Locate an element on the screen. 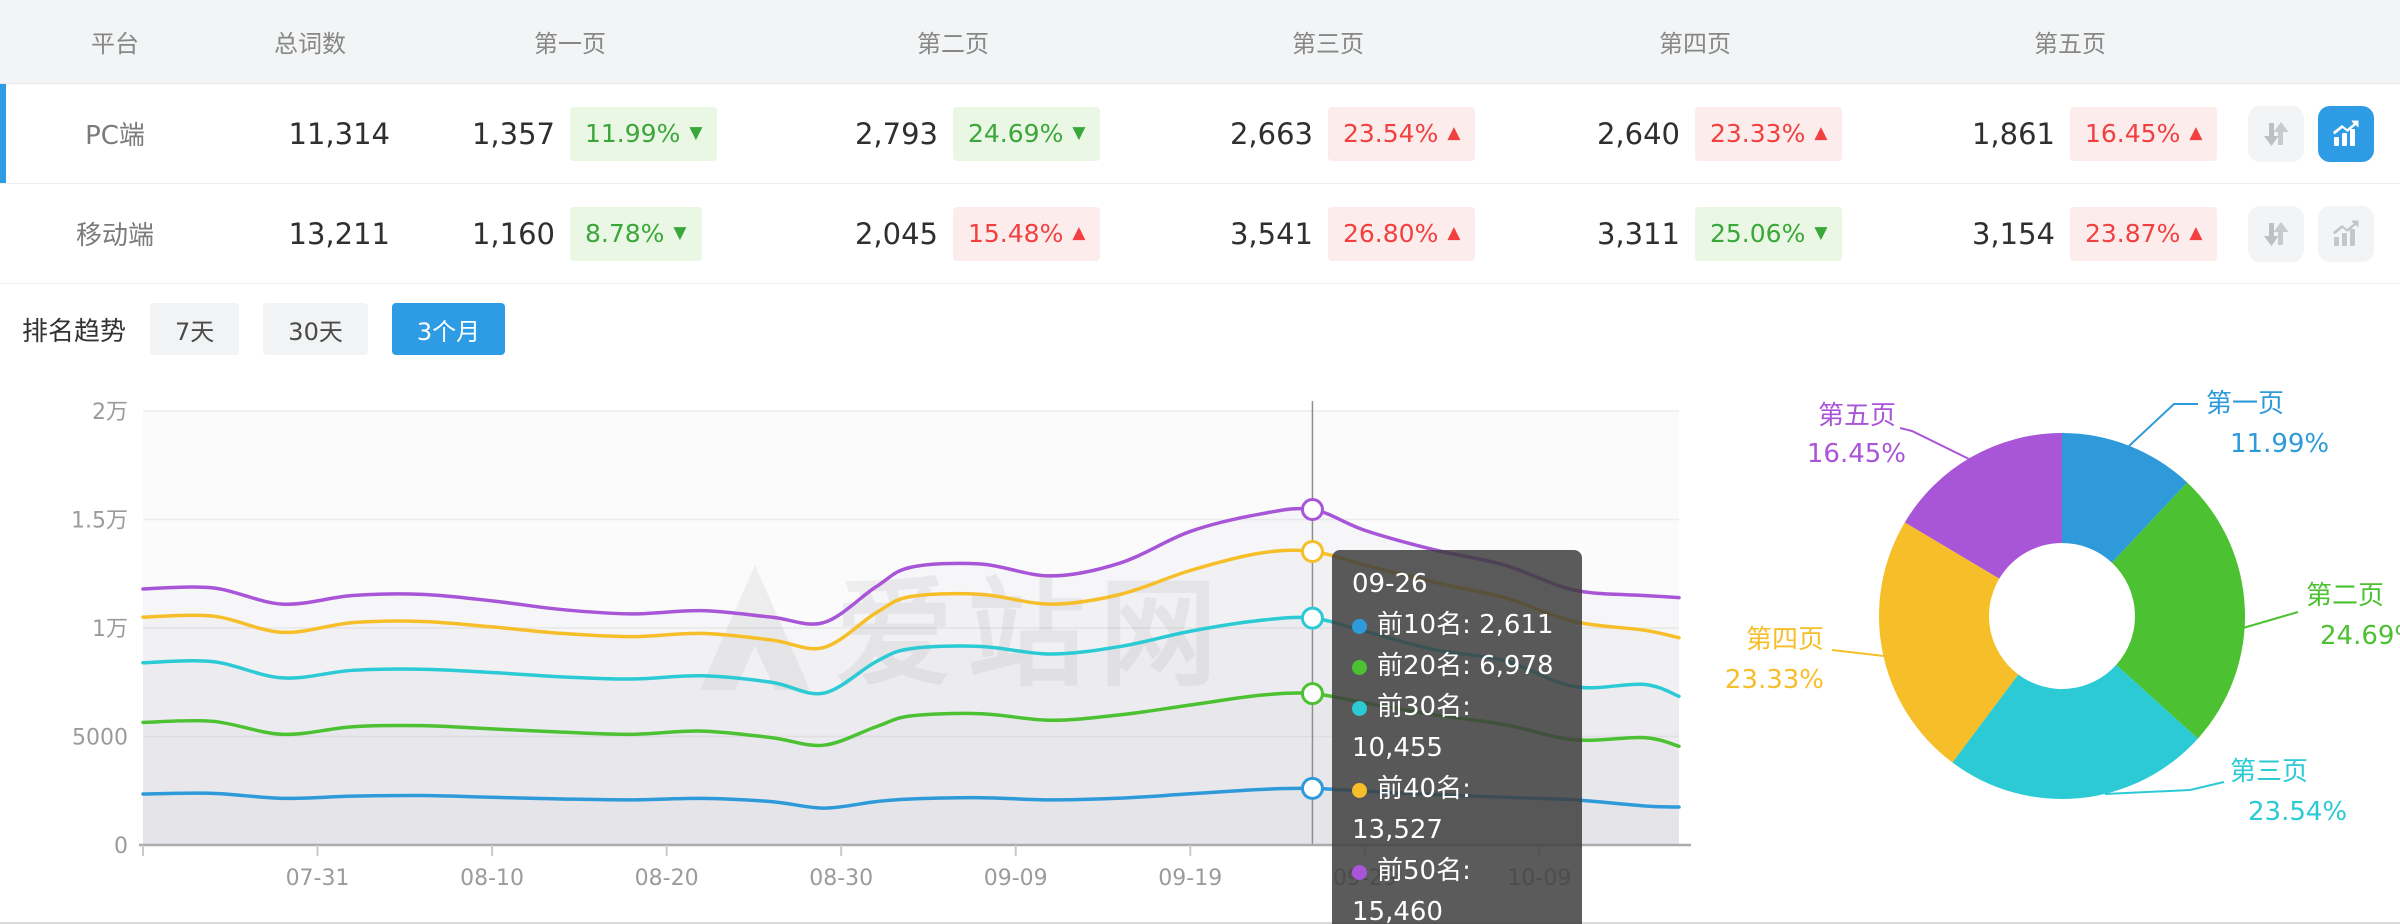  y-axis-label: 1万 is located at coordinates (110, 629).